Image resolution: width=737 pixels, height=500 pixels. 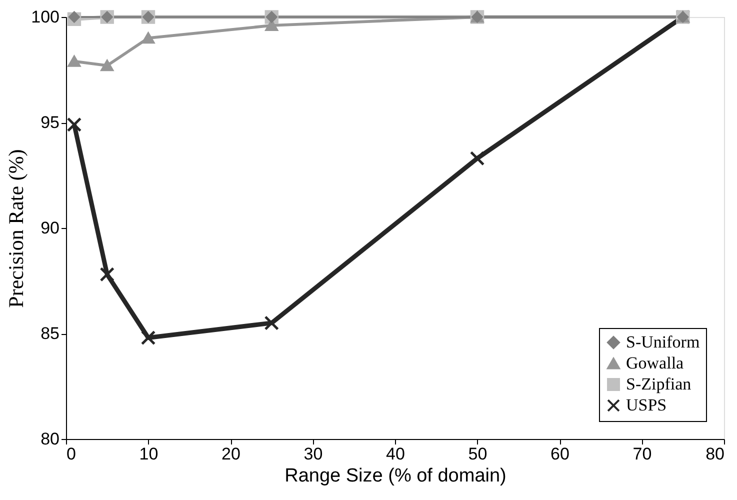 I want to click on x-tick-label: 0, so click(x=71, y=454).